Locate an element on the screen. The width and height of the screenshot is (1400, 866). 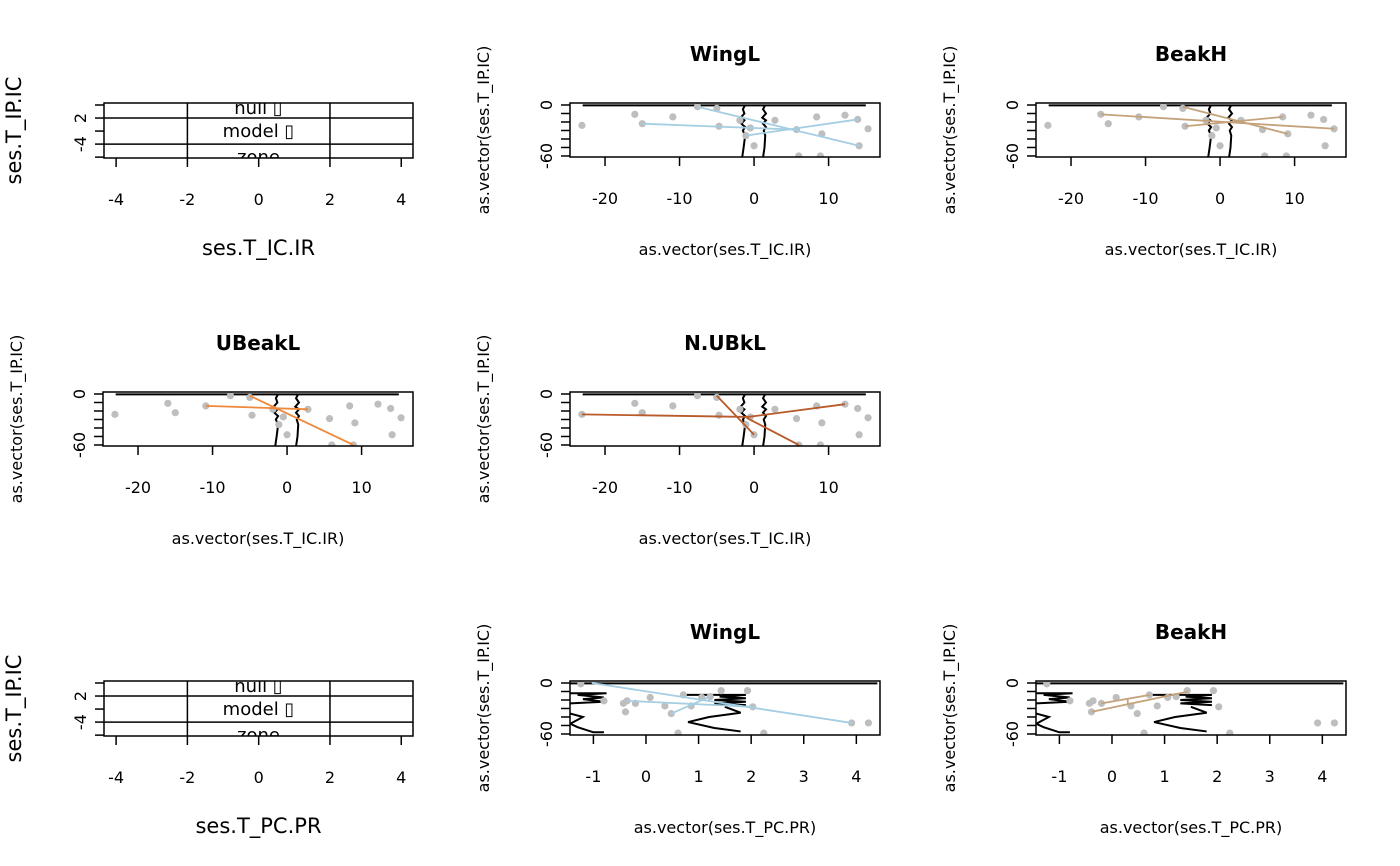
x-axis-label: ses.T_PC.PR is located at coordinates (258, 826).